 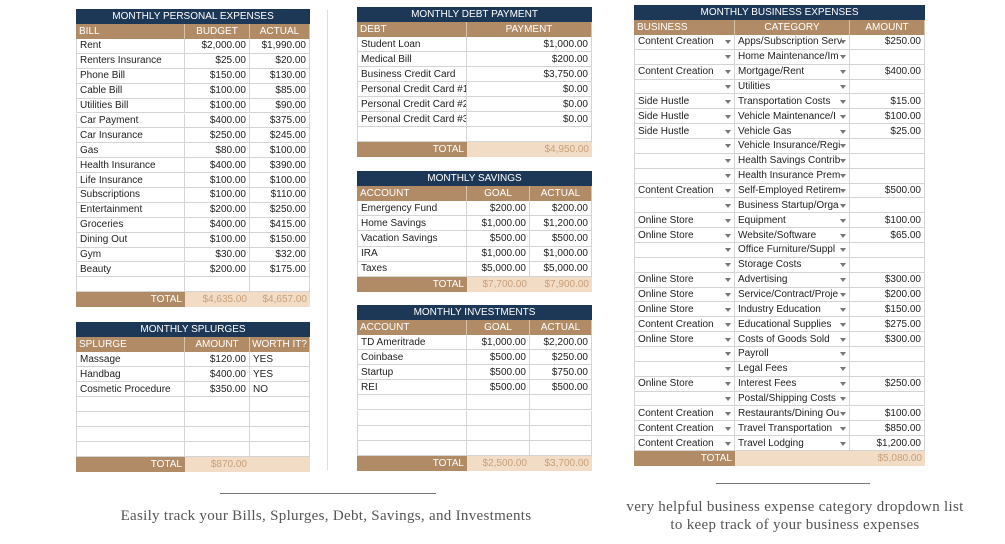 What do you see at coordinates (792, 310) in the screenshot?
I see `dropdown-cell: Industry Education` at bounding box center [792, 310].